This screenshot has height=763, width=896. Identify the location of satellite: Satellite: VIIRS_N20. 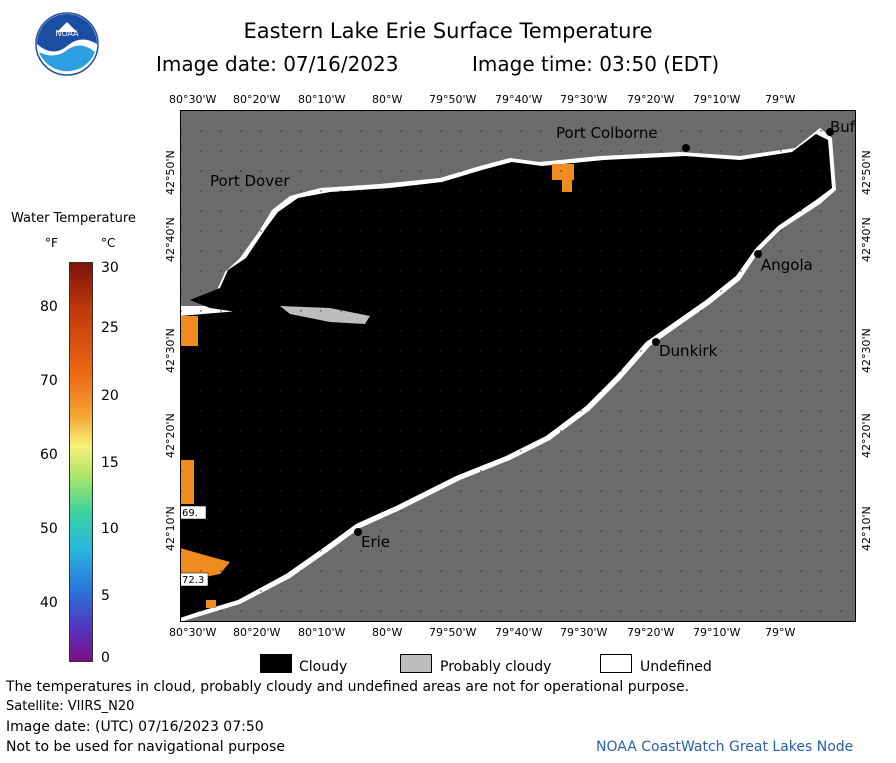
(70, 706).